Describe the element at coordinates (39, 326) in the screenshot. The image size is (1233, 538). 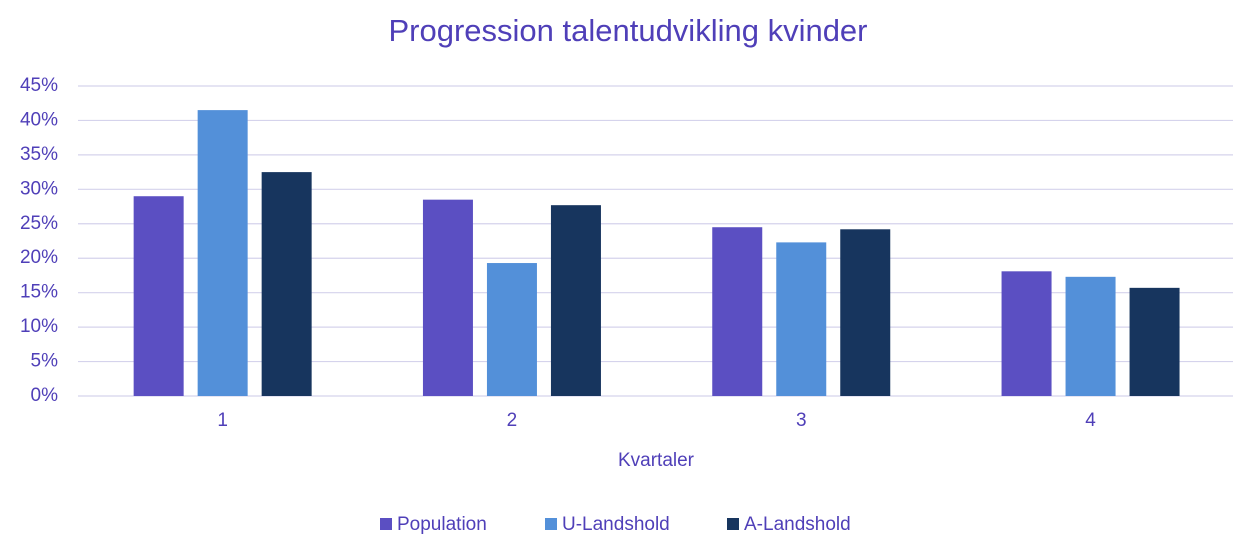
I see `y-tick-label: 10%` at that location.